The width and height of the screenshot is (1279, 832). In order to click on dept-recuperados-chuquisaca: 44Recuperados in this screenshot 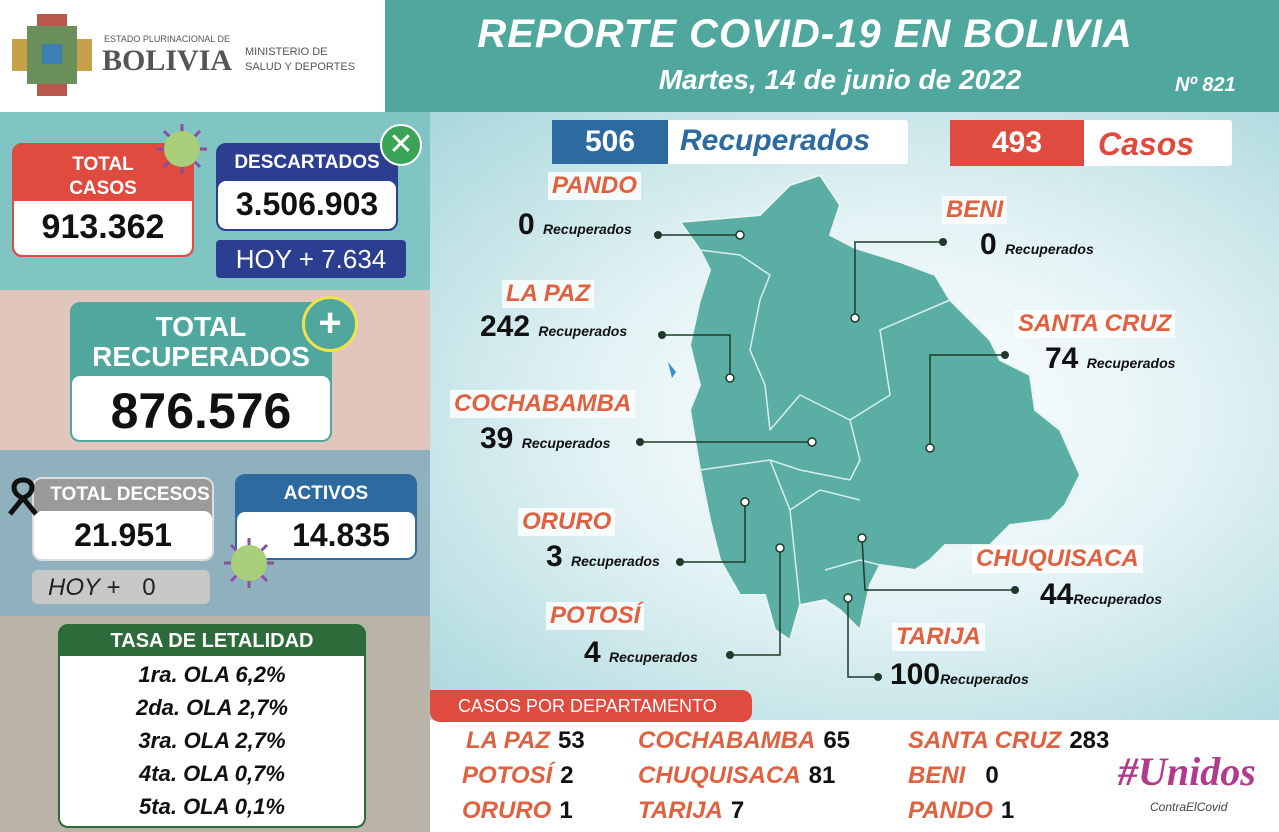, I will do `click(1101, 597)`.